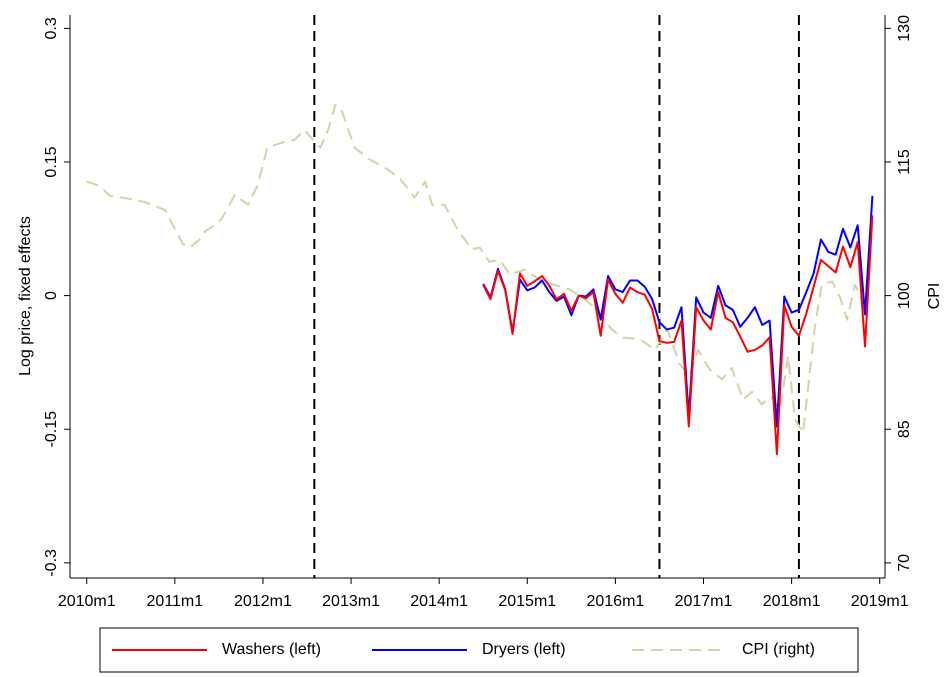 This screenshot has height=677, width=950. I want to click on x-tick-label: 2016m1, so click(615, 601).